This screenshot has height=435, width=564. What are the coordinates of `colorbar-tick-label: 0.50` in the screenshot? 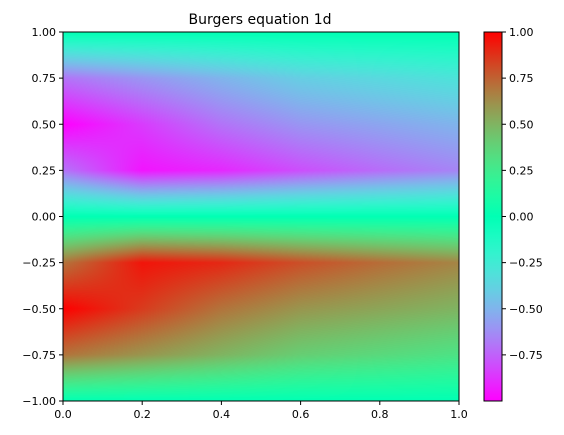 It's located at (521, 124).